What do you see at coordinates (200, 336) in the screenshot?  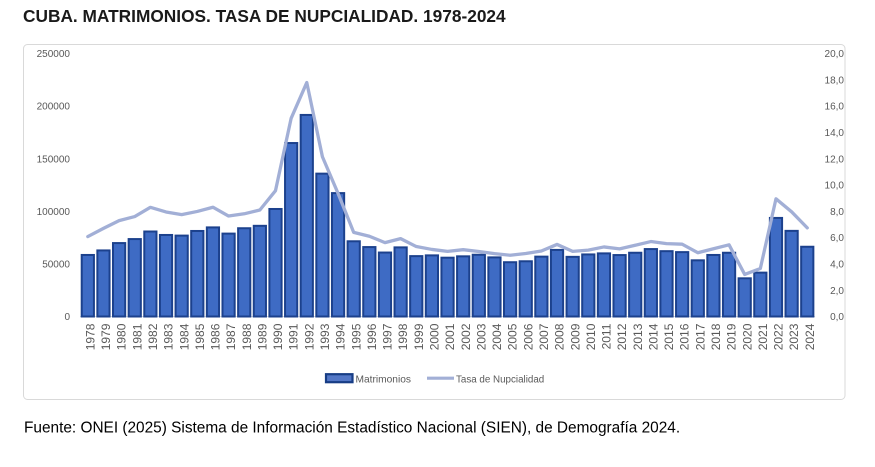 I see `svg-text: 1985` at bounding box center [200, 336].